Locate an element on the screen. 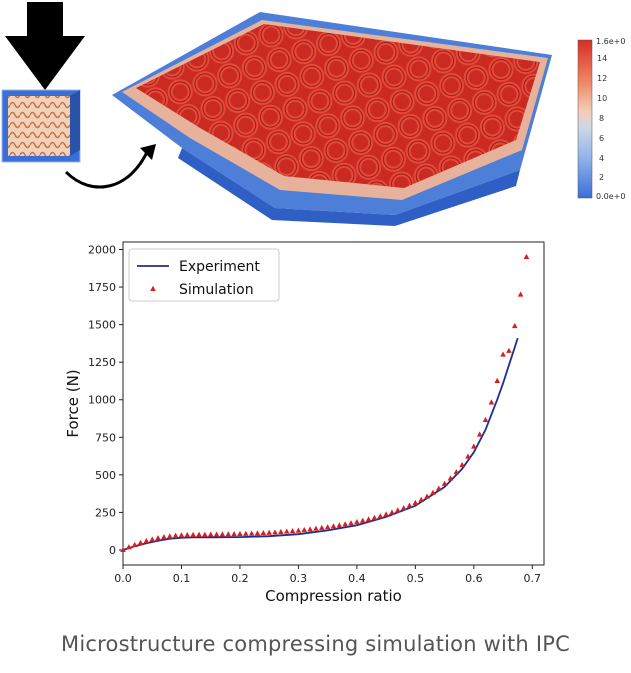  x-tick-label: 0.0 is located at coordinates (123, 578).